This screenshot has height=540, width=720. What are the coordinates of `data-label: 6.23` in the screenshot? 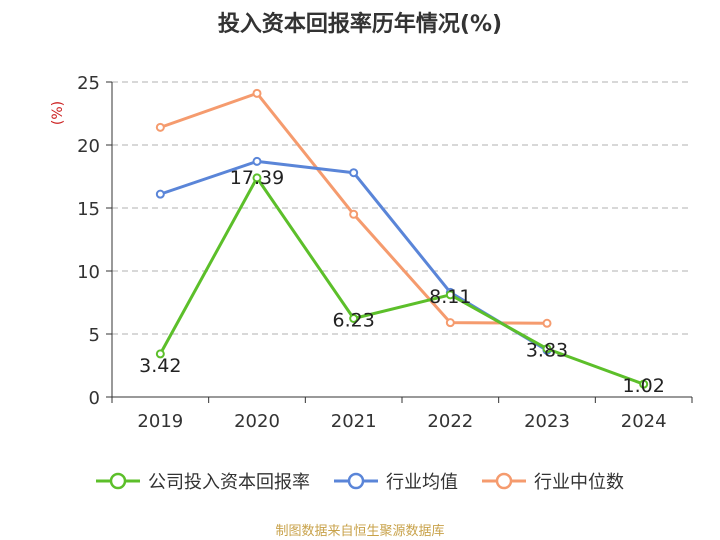 It's located at (354, 321).